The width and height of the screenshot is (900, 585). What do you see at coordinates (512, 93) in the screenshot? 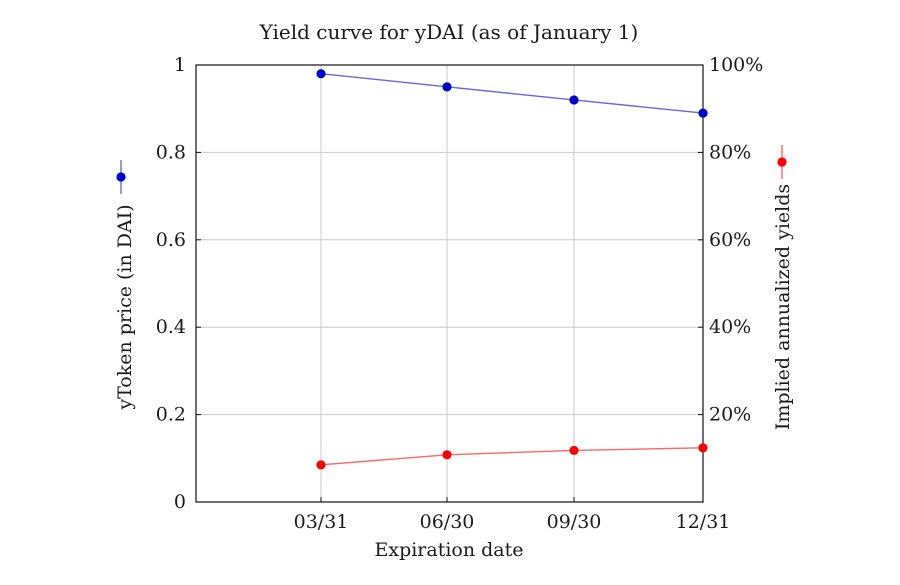
I see `series-line-left` at bounding box center [512, 93].